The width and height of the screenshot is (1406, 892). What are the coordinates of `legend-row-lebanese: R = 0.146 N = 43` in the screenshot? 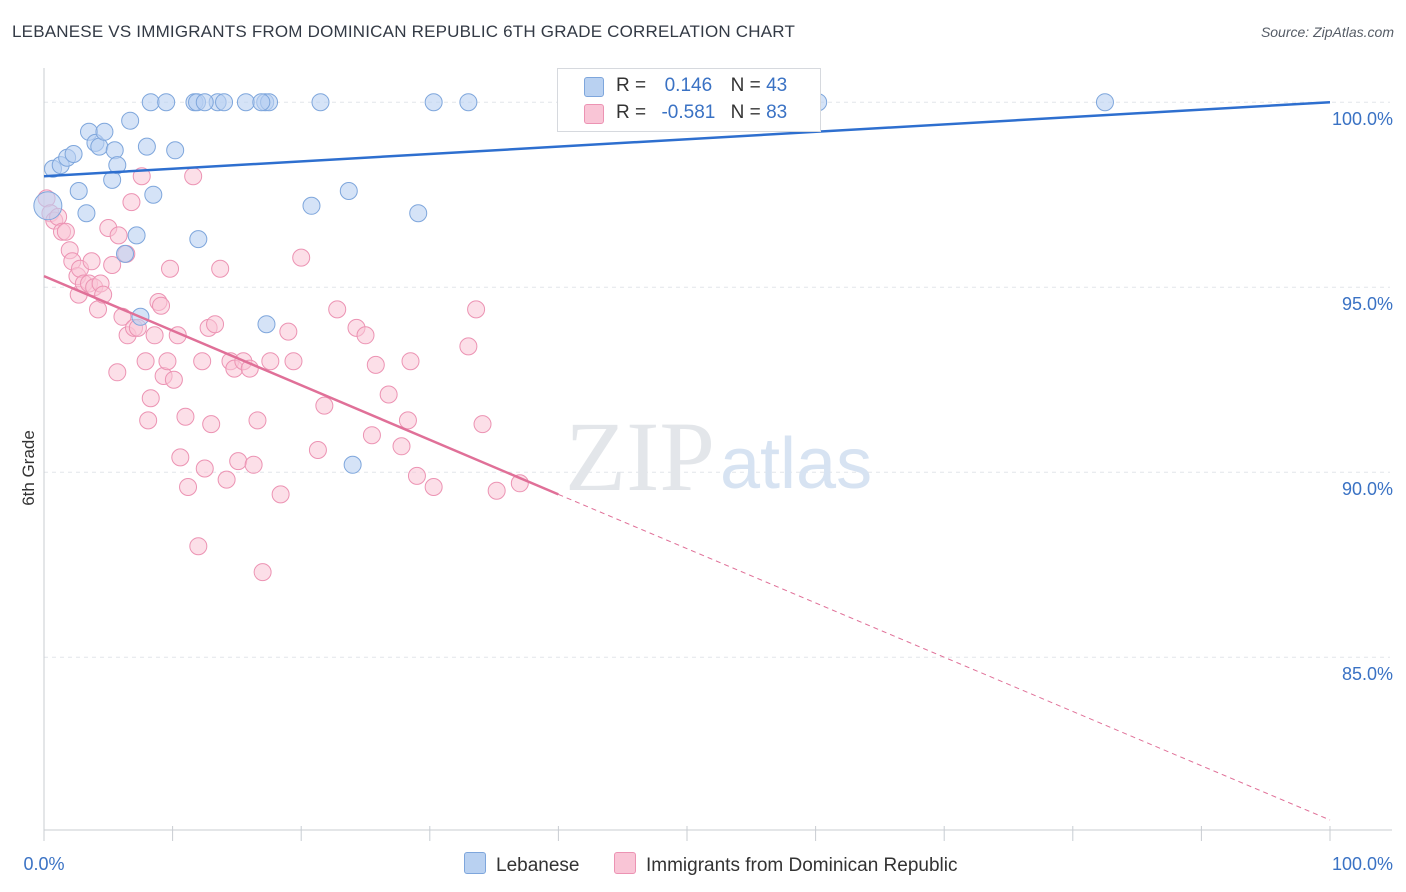 It's located at (701, 87).